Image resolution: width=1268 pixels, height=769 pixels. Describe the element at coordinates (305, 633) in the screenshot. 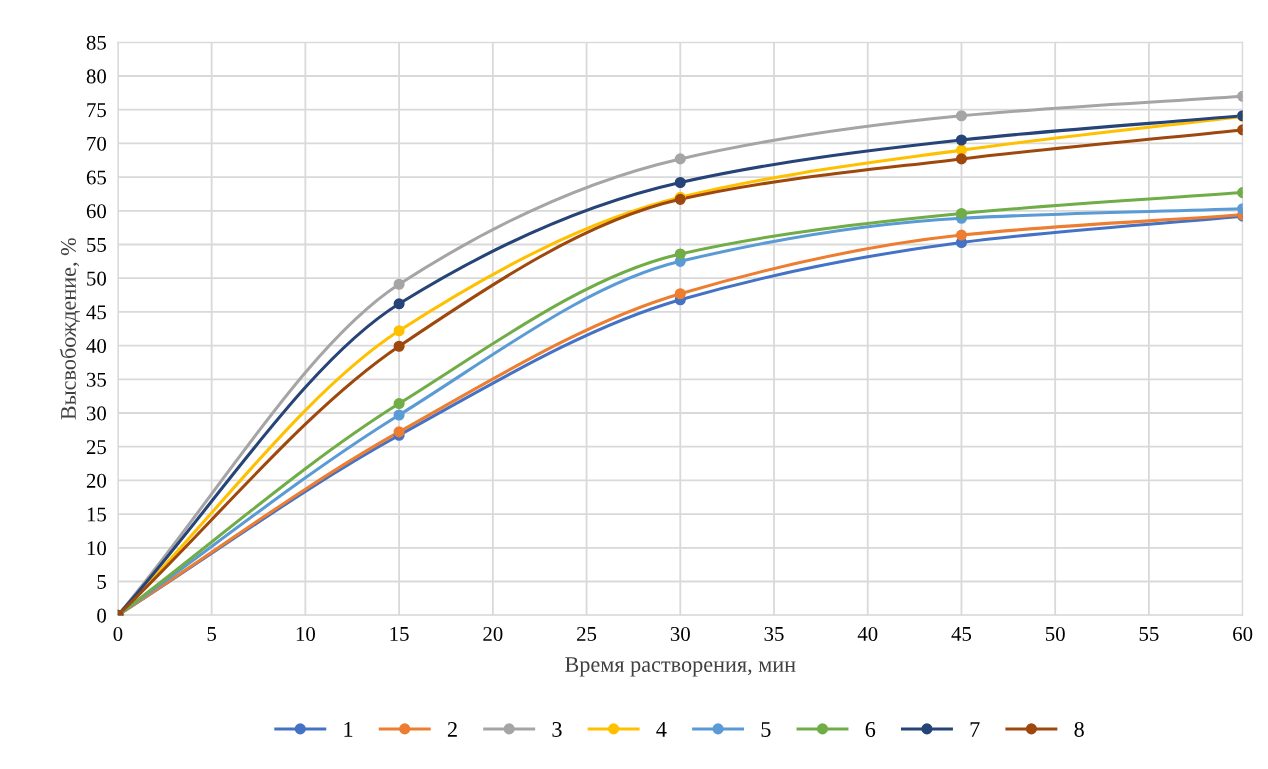

I see `x-tick-label: 10` at that location.